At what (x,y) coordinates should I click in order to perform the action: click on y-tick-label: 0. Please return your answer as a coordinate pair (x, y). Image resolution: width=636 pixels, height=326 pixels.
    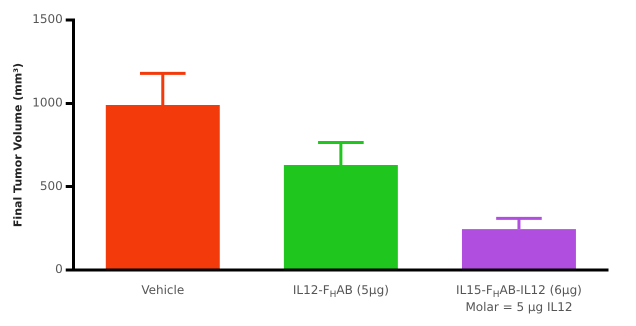
    Looking at the image, I should click on (59, 269).